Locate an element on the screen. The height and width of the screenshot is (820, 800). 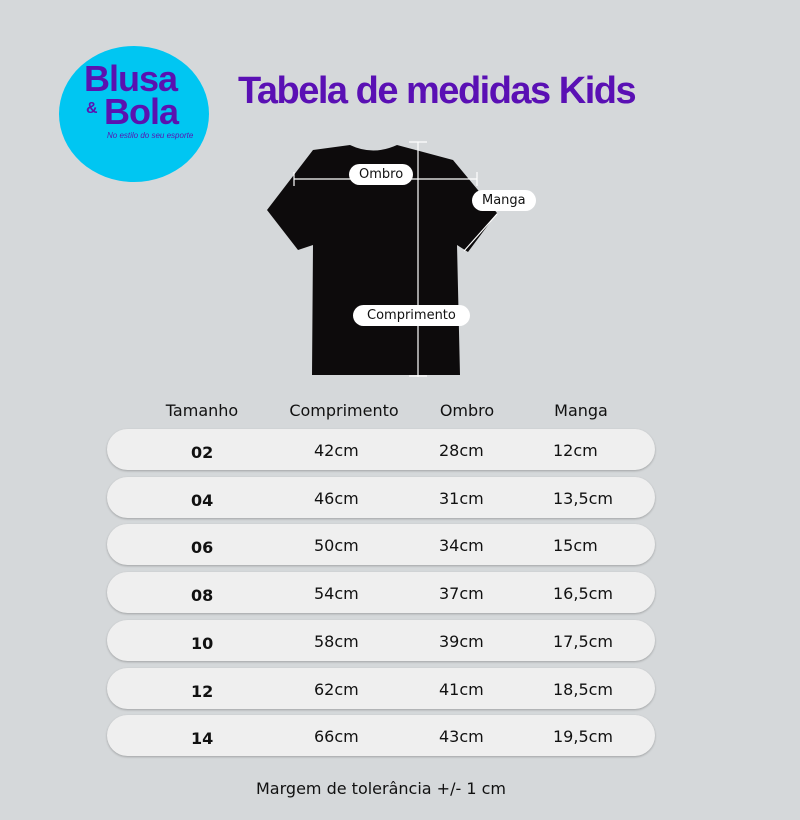
cell-manga: 18,5cm is located at coordinates (583, 689).